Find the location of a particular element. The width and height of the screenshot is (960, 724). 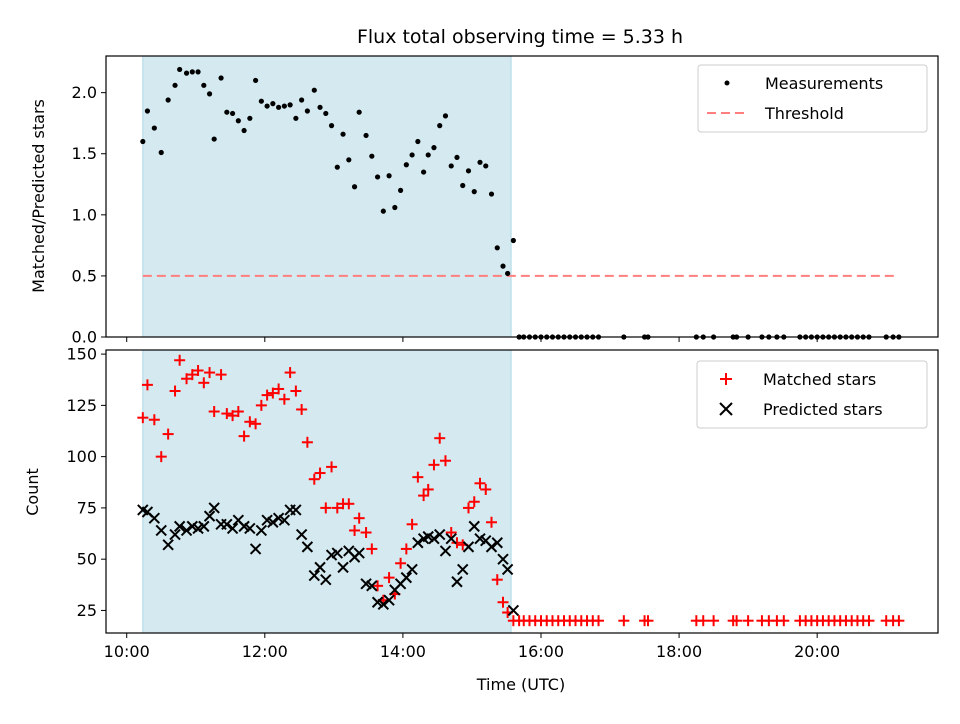

threshold-legend-label: Threshold is located at coordinates (804, 113).